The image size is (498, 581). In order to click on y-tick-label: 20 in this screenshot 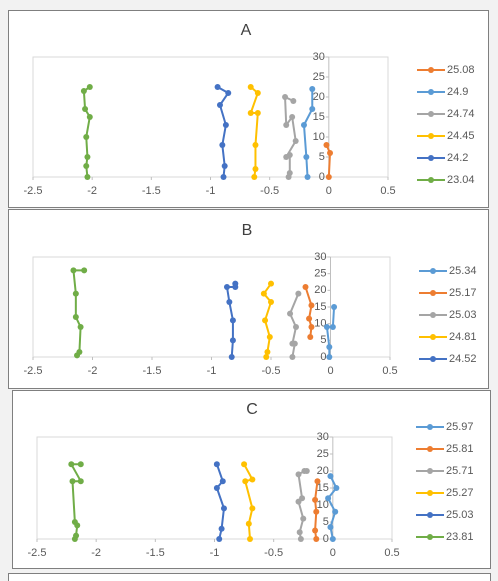, I will do `click(319, 97)`.